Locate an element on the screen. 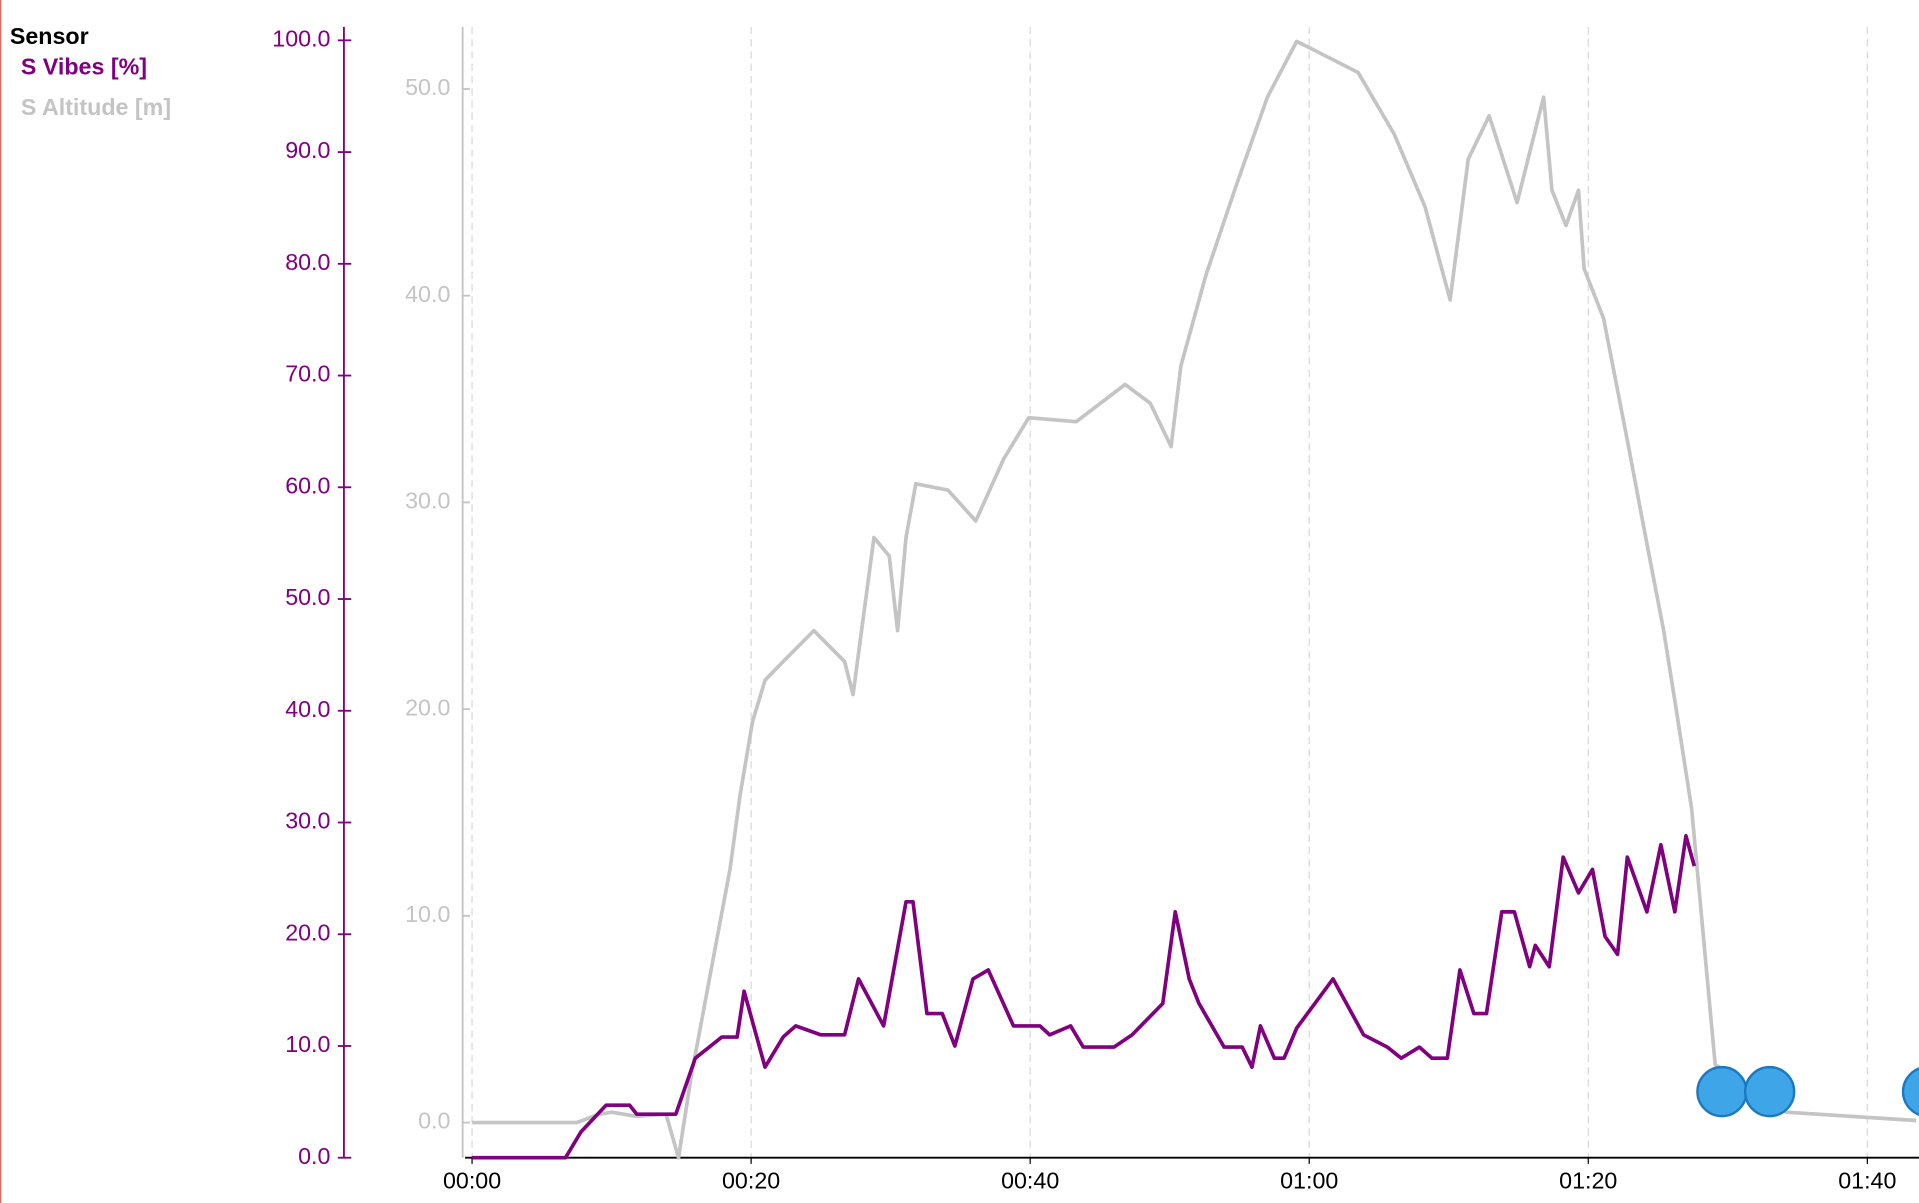 This screenshot has height=1203, width=1919. x-tick-label: 00:20 is located at coordinates (751, 1180).